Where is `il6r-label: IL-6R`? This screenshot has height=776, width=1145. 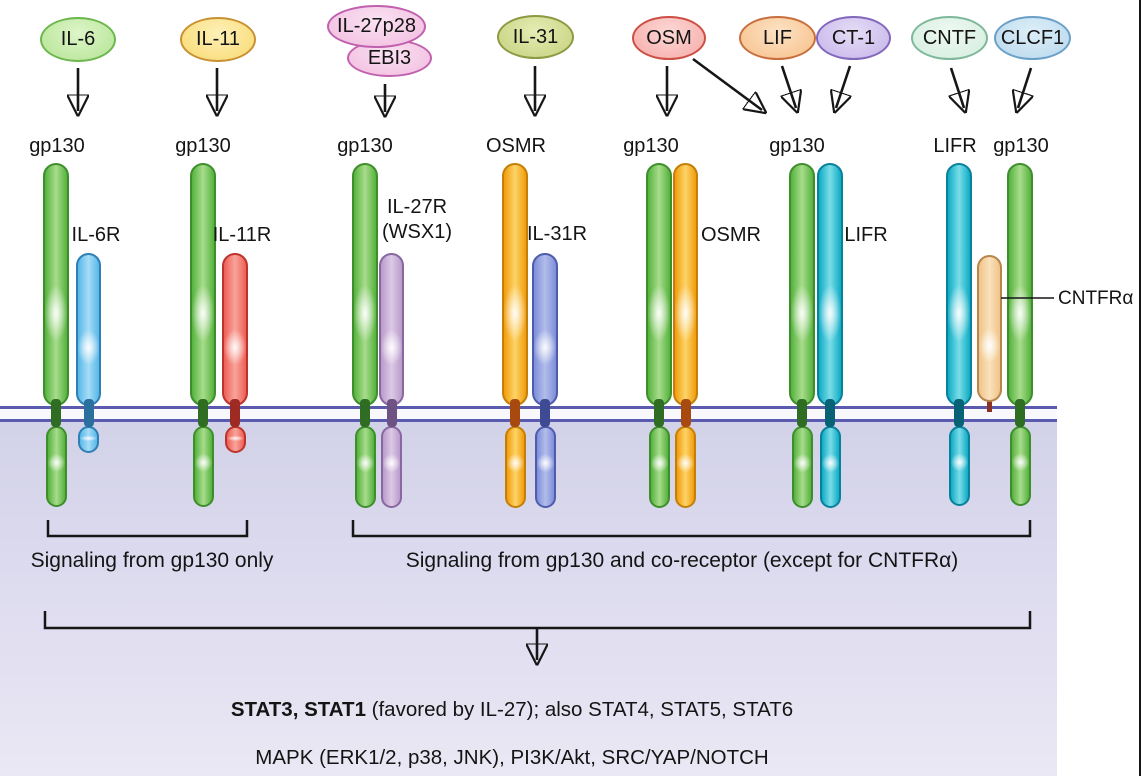 il6r-label: IL-6R is located at coordinates (96, 235).